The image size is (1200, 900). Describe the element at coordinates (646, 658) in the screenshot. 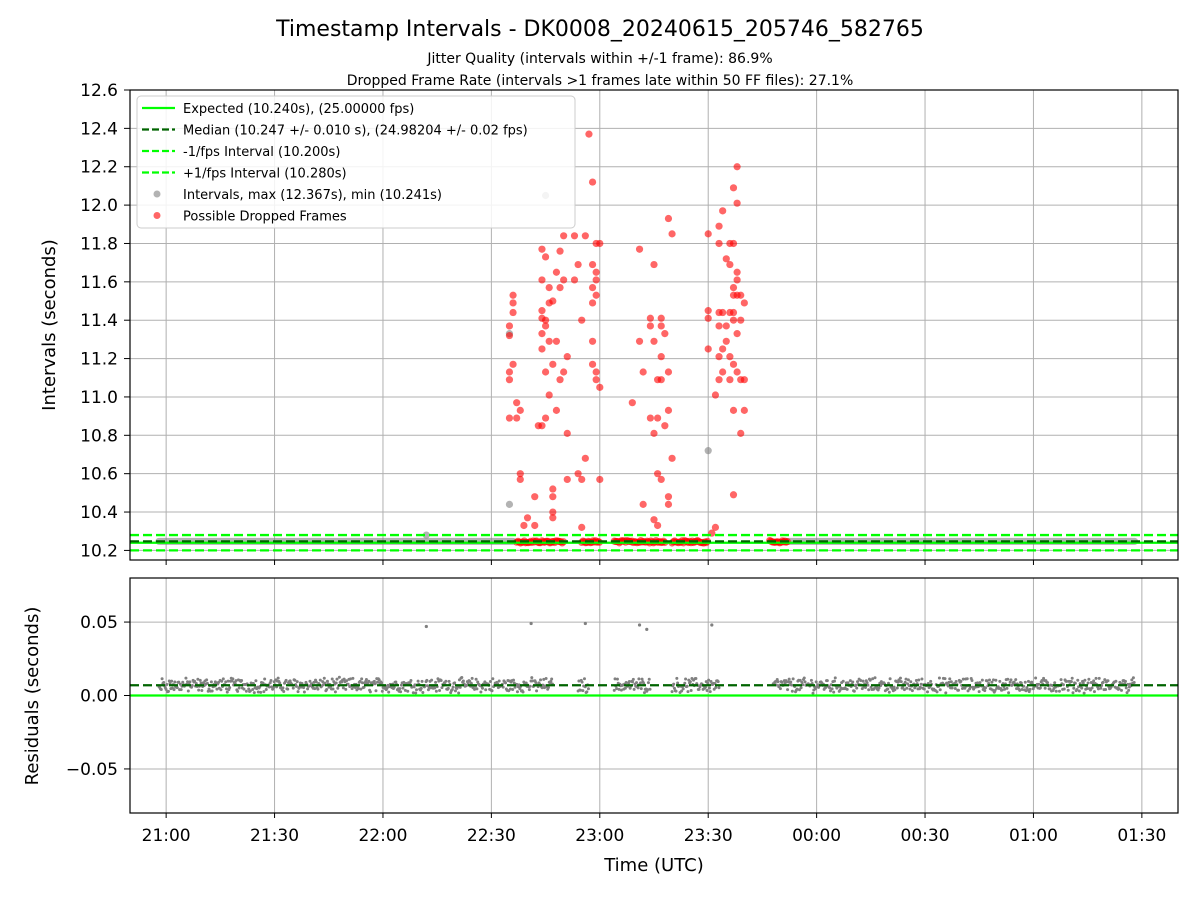

I see `residuals-data` at that location.